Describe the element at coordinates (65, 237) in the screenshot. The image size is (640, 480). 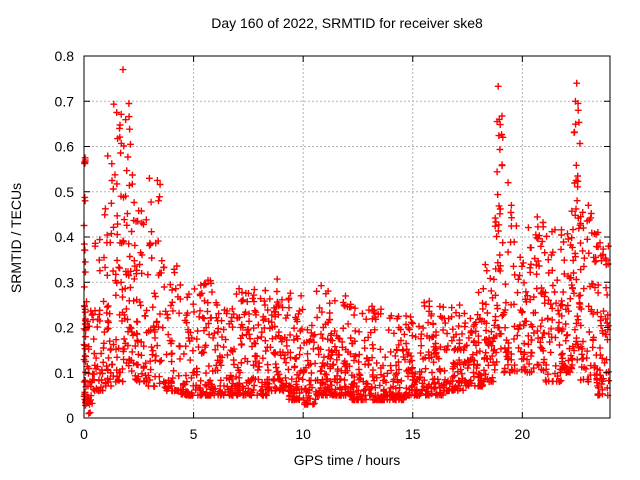
I see `y-tick-label: 0.4` at that location.